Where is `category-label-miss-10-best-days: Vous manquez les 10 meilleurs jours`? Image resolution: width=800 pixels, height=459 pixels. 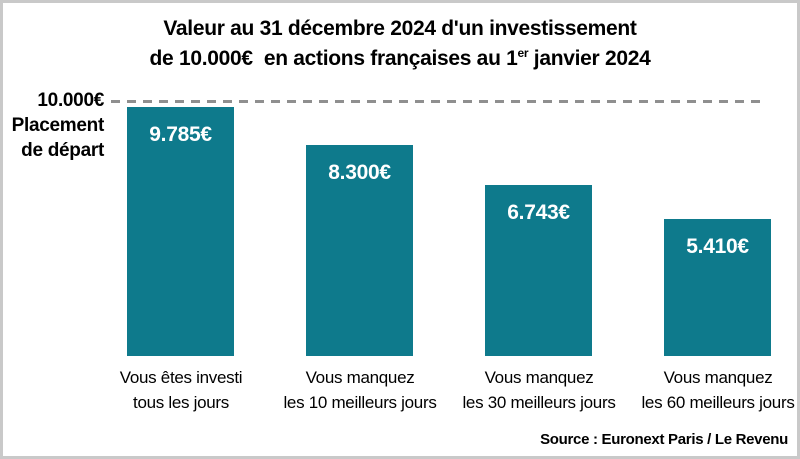 category-label-miss-10-best-days: Vous manquez les 10 meilleurs jours is located at coordinates (360, 390).